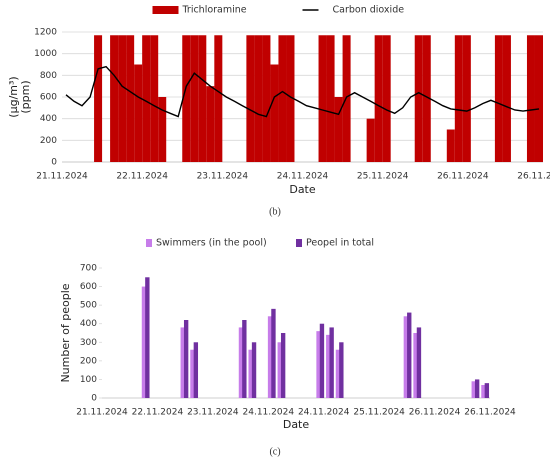 The height and width of the screenshot is (466, 550). I want to click on y-tick-label: 700, so click(88, 269).